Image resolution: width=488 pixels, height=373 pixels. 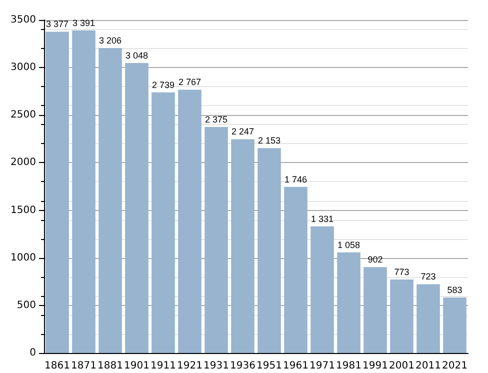 I want to click on data-label: 2 375, so click(x=216, y=119).